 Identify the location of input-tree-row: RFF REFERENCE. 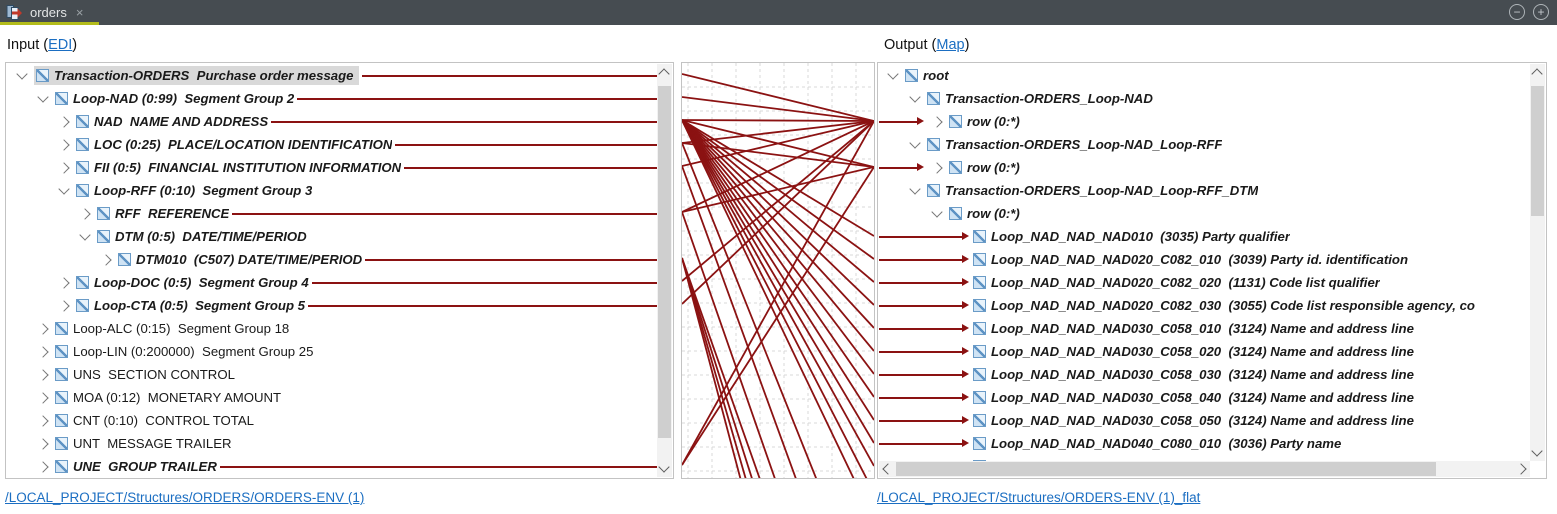
(332, 213).